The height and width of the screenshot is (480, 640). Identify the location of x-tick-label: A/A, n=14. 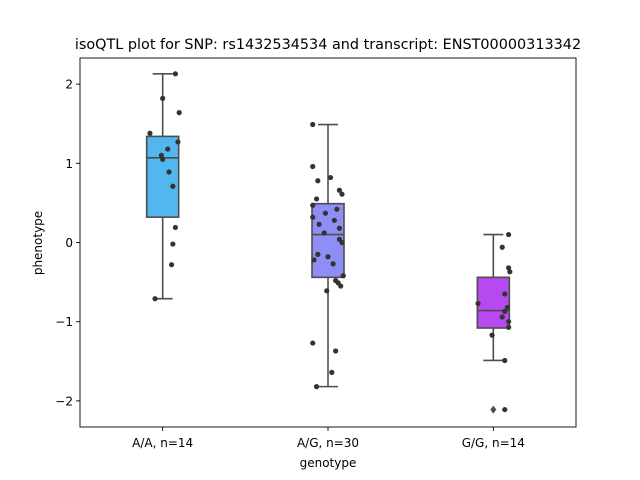
(162, 443).